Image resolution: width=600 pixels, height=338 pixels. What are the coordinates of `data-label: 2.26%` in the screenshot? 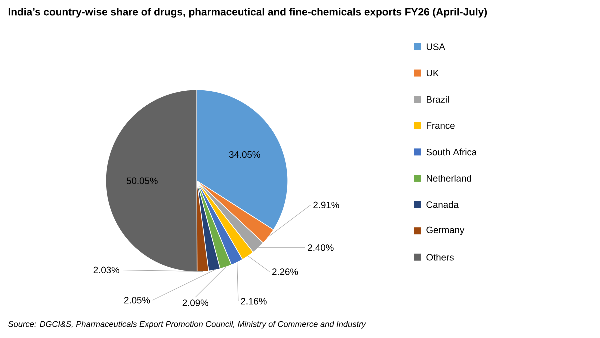 It's located at (285, 272).